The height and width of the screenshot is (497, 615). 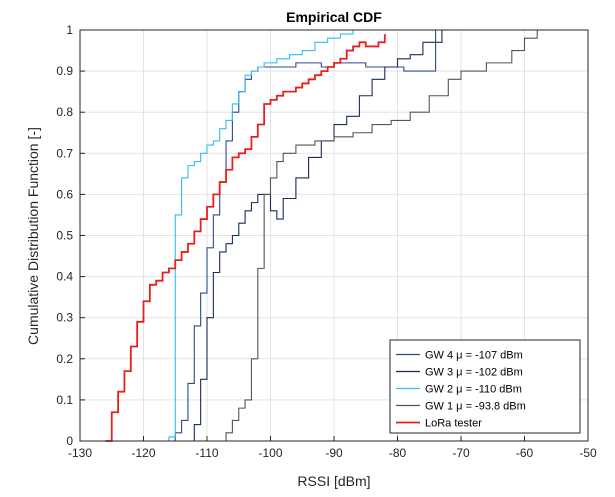 I want to click on y-tick-label: 0.6, so click(x=64, y=194).